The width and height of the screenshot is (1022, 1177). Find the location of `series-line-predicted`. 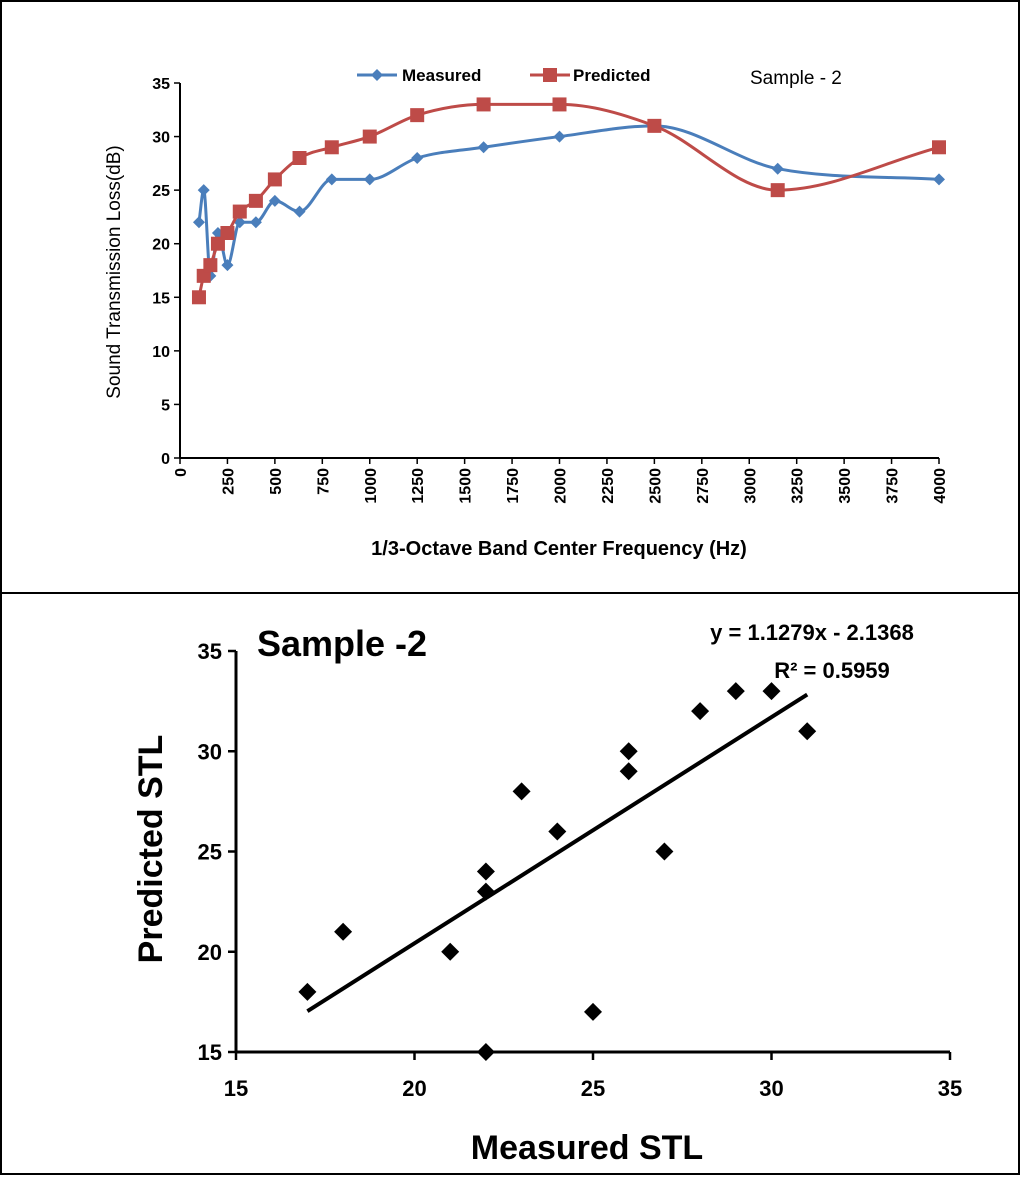

series-line-predicted is located at coordinates (568, 200).